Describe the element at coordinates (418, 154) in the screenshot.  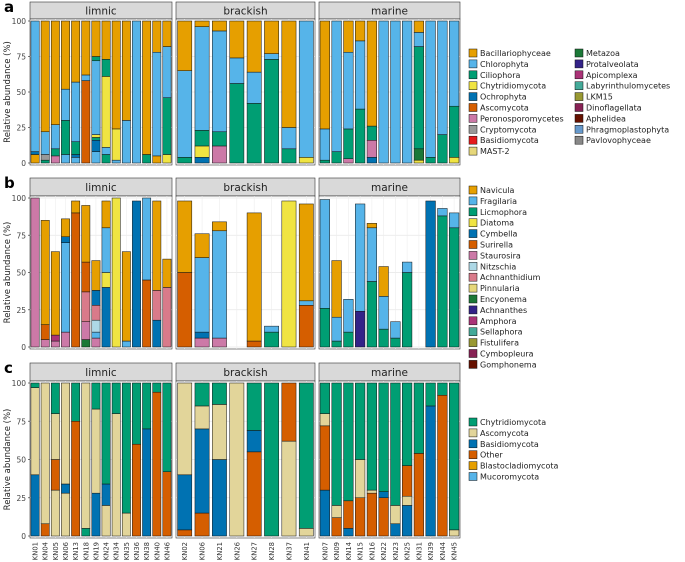
I see `bar-segment-metazoa` at that location.